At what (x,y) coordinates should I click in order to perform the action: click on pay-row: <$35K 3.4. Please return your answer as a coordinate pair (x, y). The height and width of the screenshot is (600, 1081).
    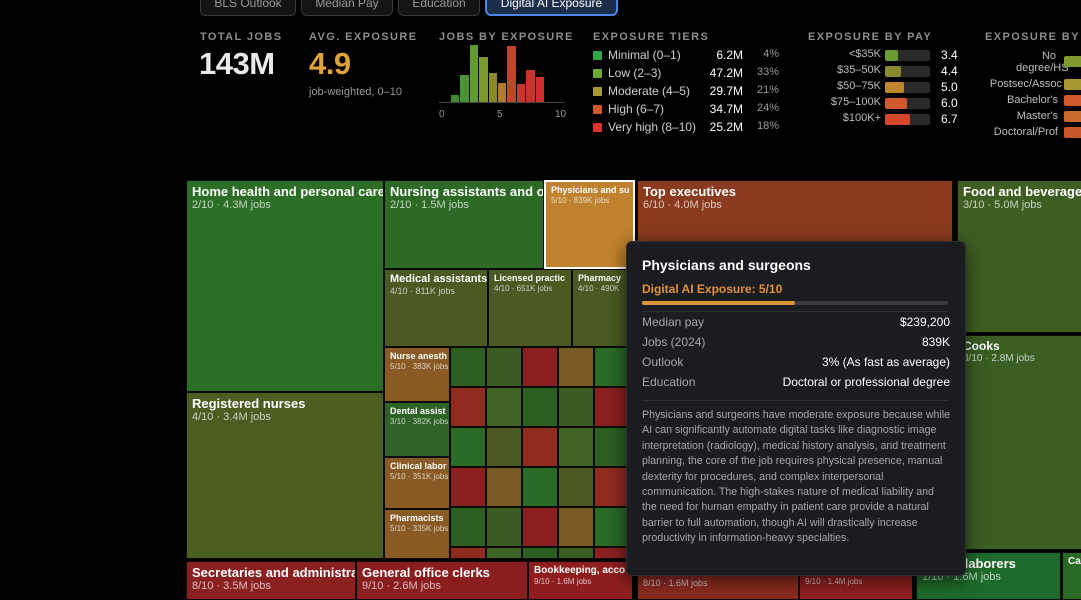
    Looking at the image, I should click on (888, 56).